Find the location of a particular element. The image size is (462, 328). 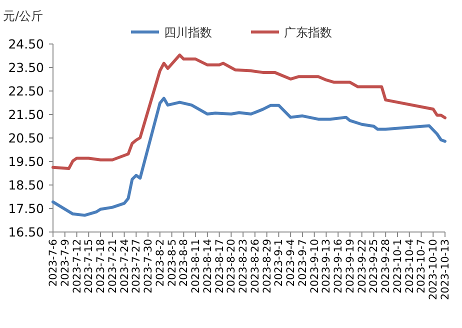

x-tick-label: 2023-7-27 is located at coordinates (136, 266).